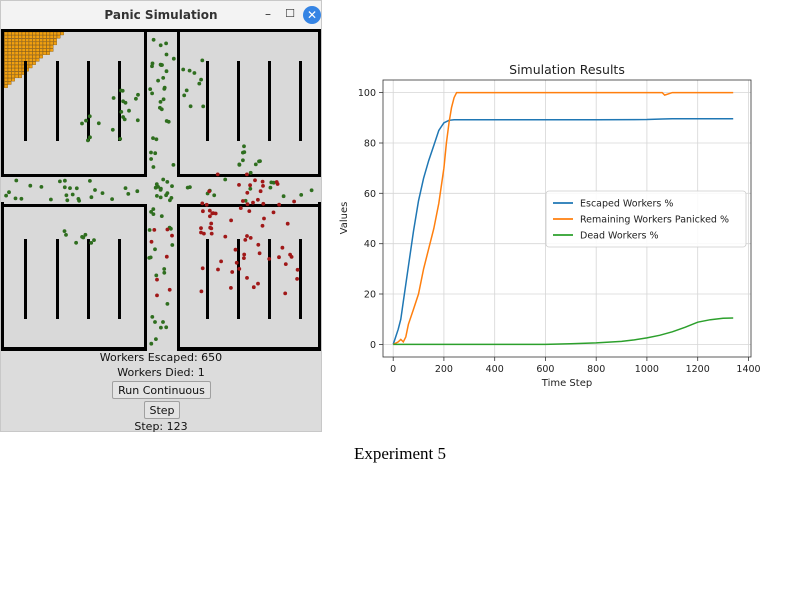  Describe the element at coordinates (563, 331) in the screenshot. I see `series-line` at that location.